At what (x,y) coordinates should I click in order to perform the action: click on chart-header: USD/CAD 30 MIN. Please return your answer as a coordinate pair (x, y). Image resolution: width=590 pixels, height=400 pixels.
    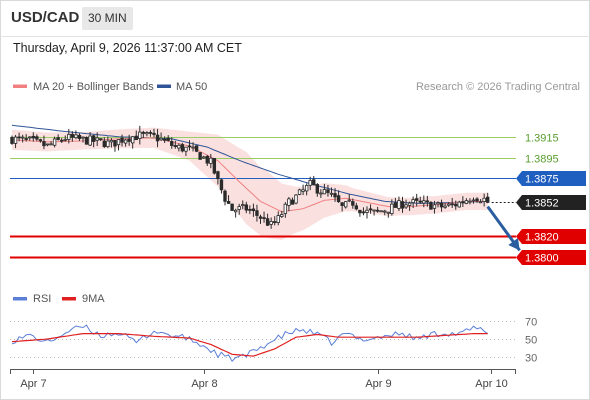
    Looking at the image, I should click on (295, 18).